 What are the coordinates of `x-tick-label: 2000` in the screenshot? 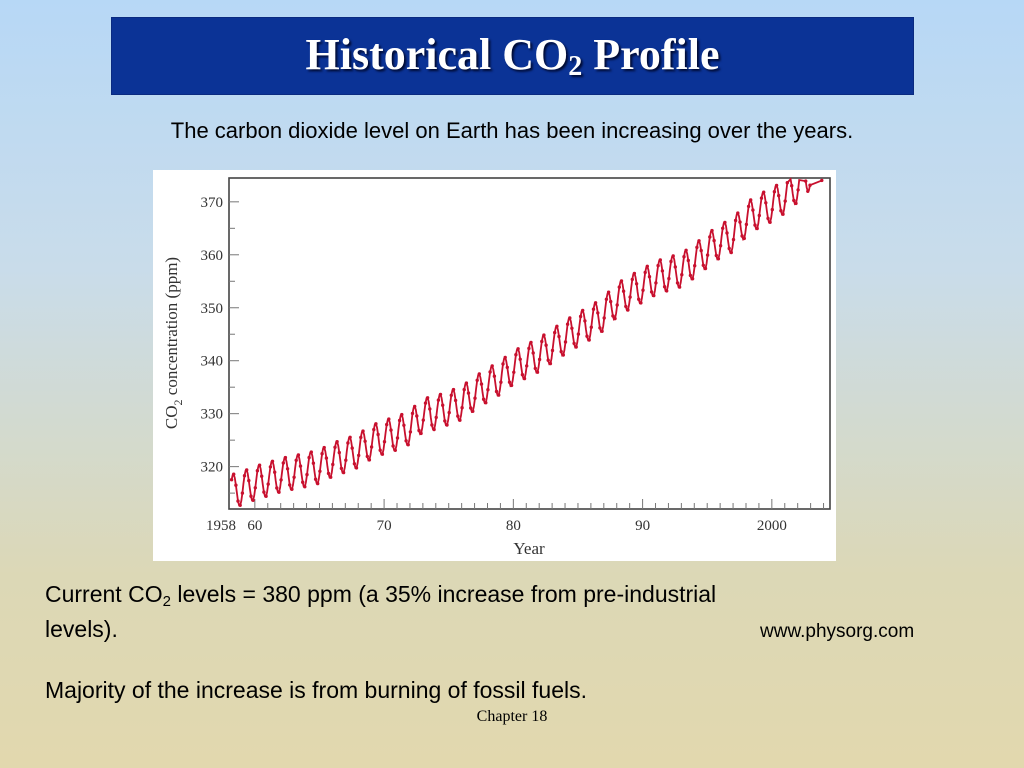 It's located at (772, 526).